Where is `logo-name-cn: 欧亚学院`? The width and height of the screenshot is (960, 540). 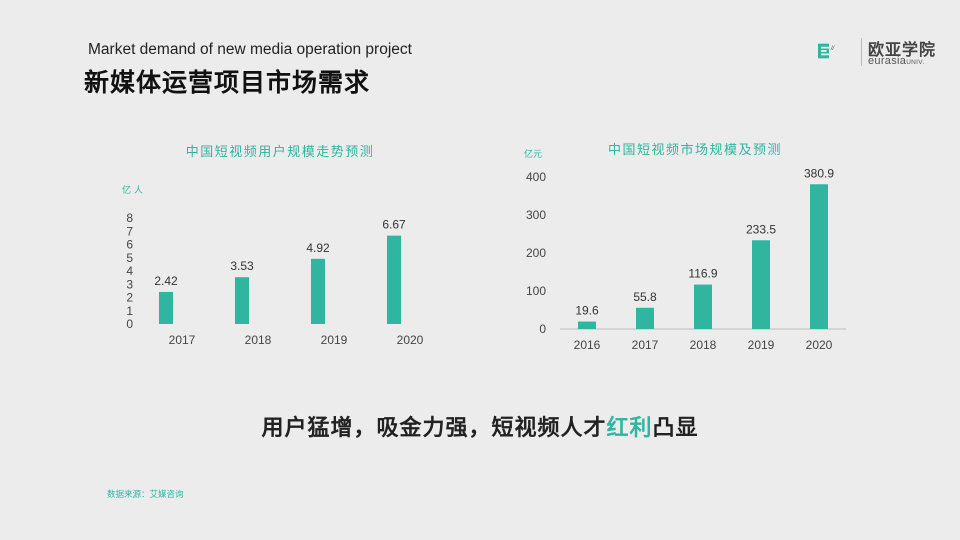
logo-name-cn: 欧亚学院 is located at coordinates (902, 49).